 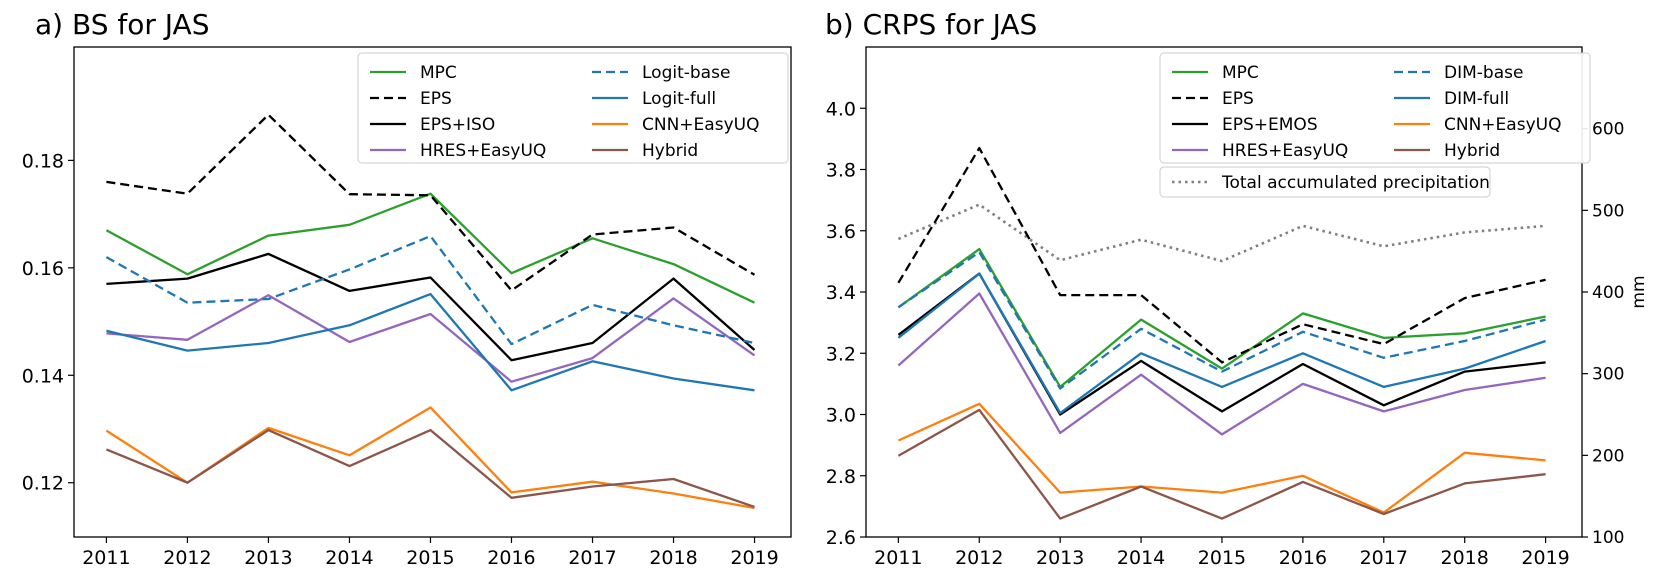 I want to click on panel-b-legend-label-full: DIM-full, so click(x=1476, y=99).